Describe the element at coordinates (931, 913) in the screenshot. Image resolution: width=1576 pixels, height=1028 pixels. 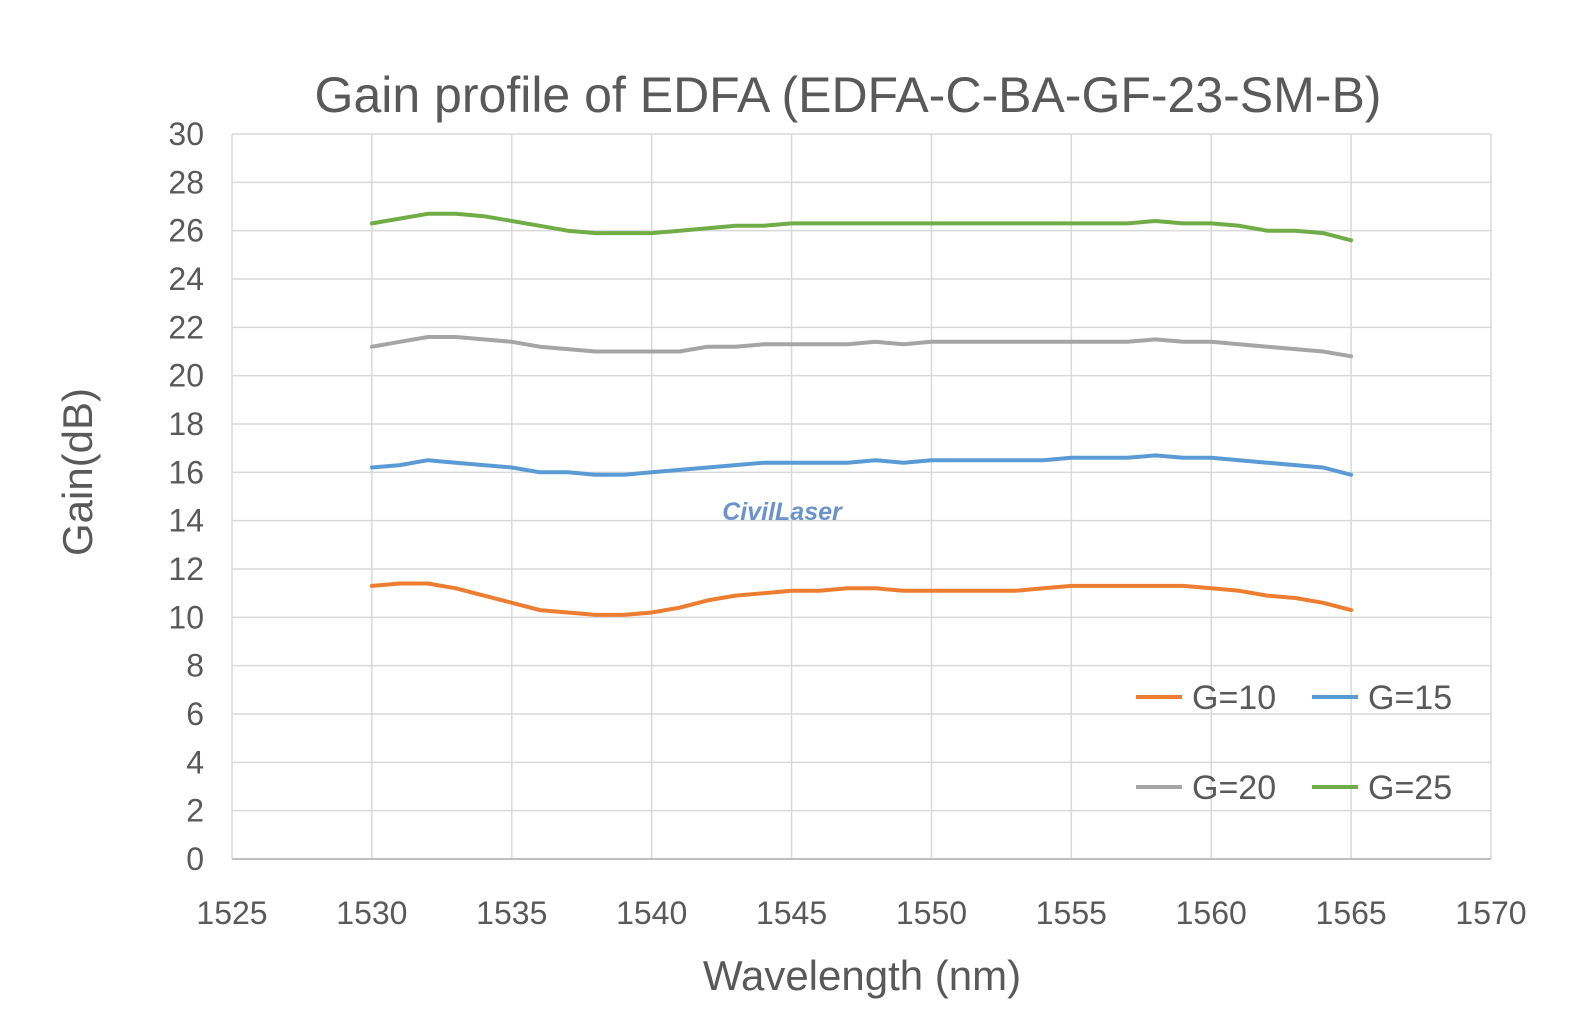
I see `x-tick-label: 1550` at that location.